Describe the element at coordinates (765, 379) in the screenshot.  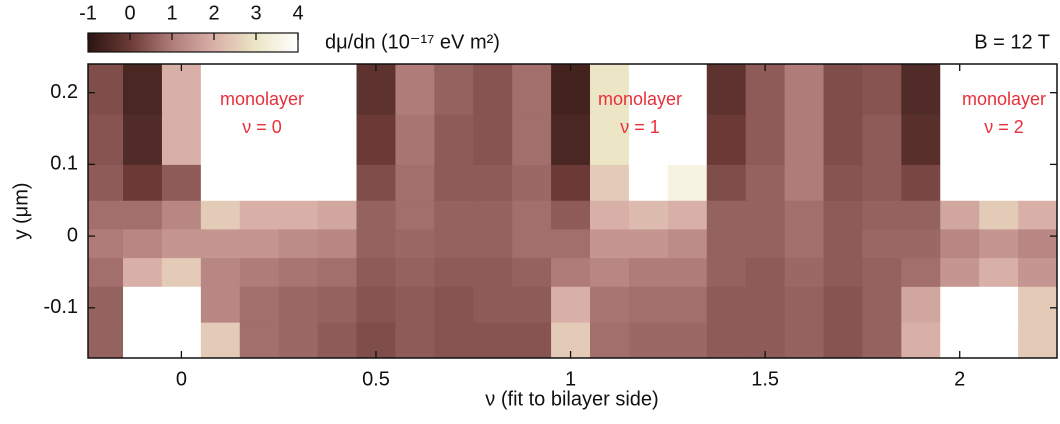
I see `x-tick-label: 1.5` at that location.